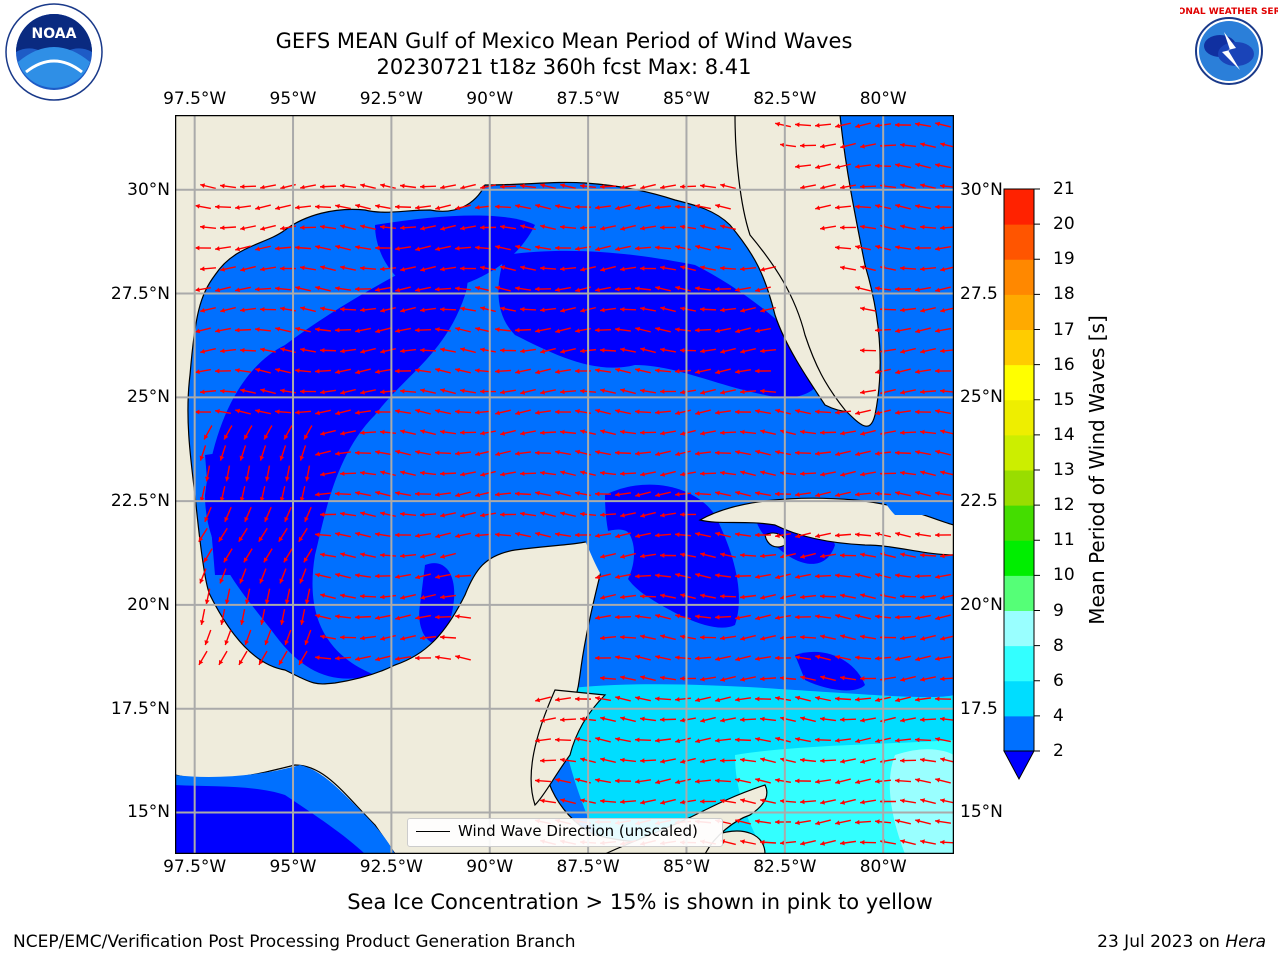  What do you see at coordinates (981, 604) in the screenshot?
I see `lat-tick-right: 20°N` at bounding box center [981, 604].